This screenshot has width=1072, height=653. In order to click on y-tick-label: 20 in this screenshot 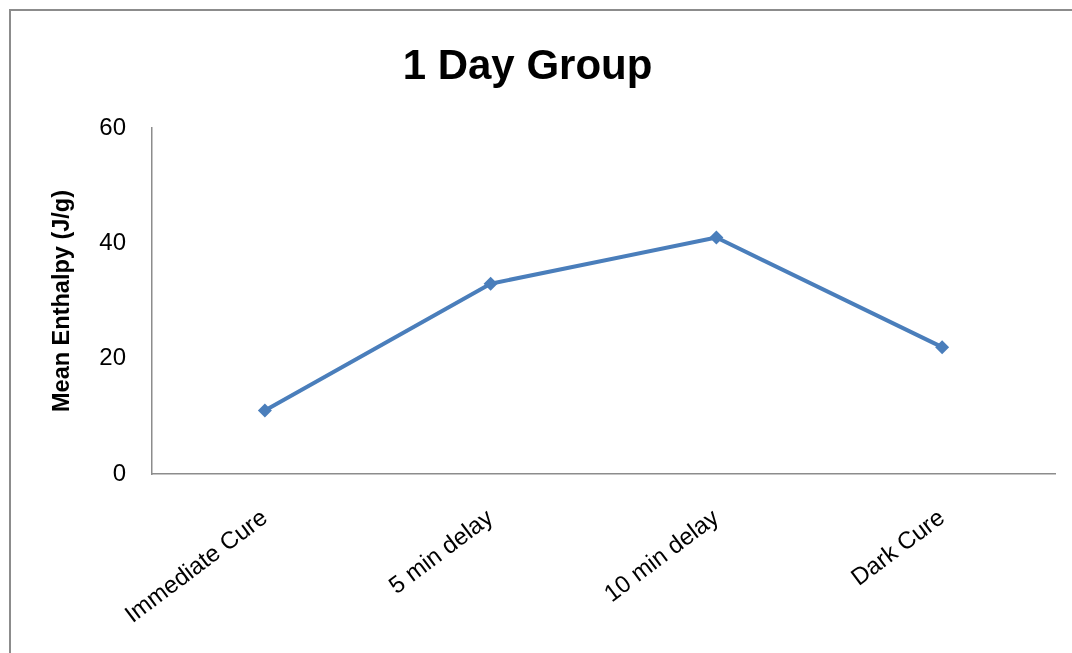, I will do `click(112, 357)`.